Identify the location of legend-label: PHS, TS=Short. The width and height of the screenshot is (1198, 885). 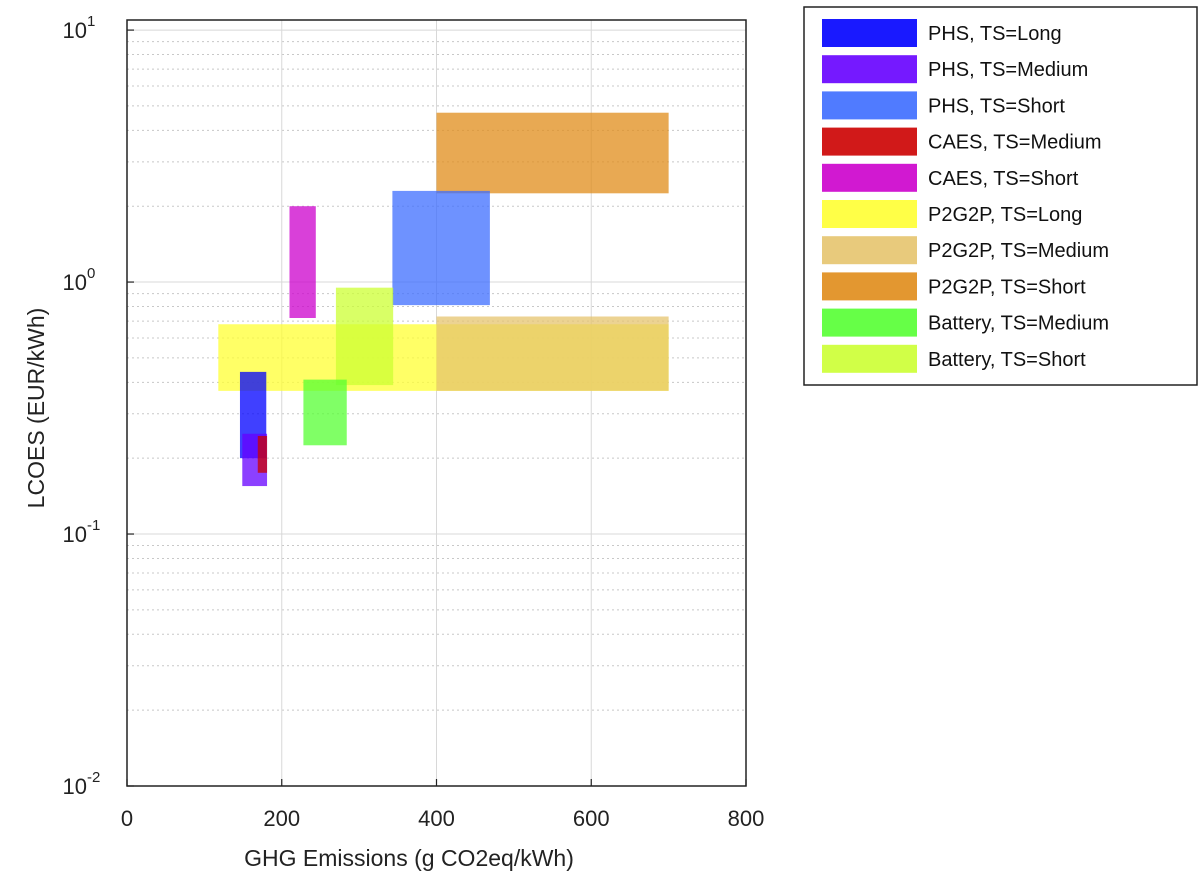
(996, 106).